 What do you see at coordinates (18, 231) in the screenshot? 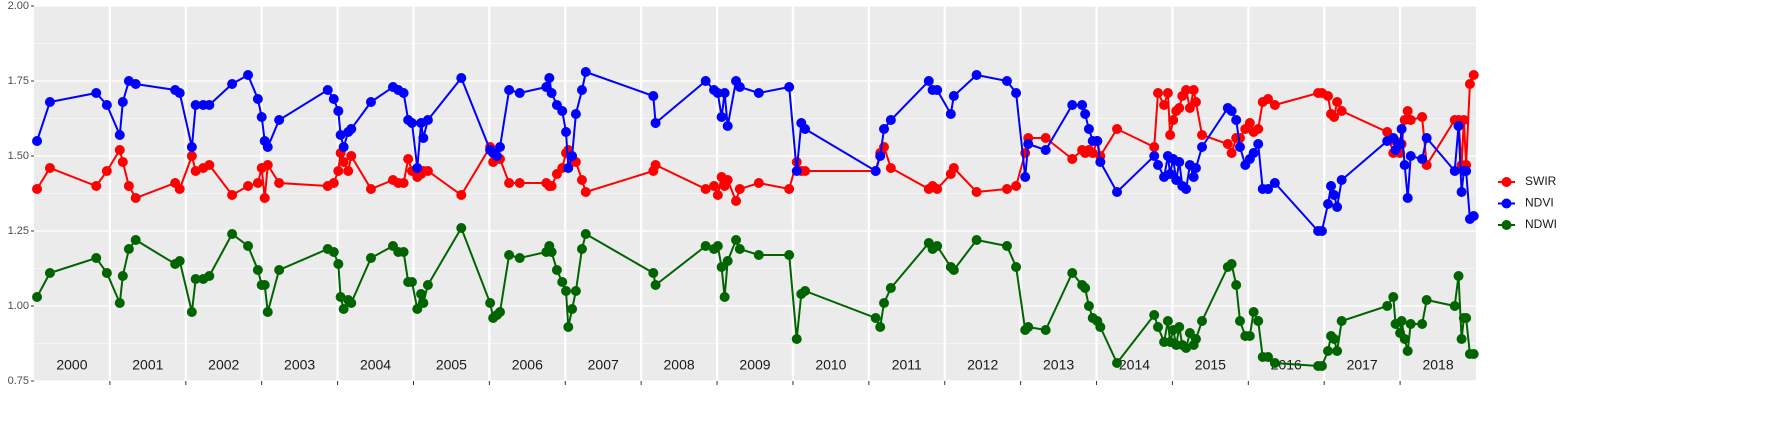
I see `y-tick-label: 1.25` at bounding box center [18, 231].